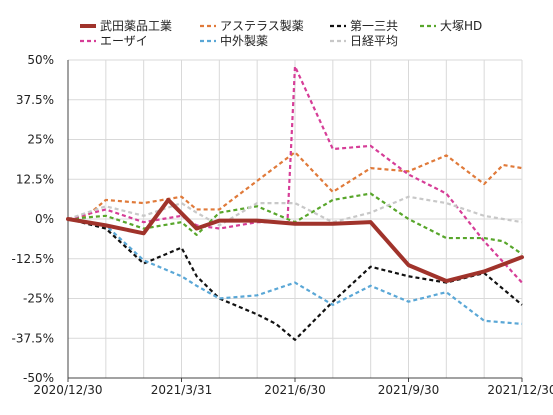 Image resolution: width=553 pixels, height=415 pixels. I want to click on x-tick-label: 2021/6/30, so click(295, 390).